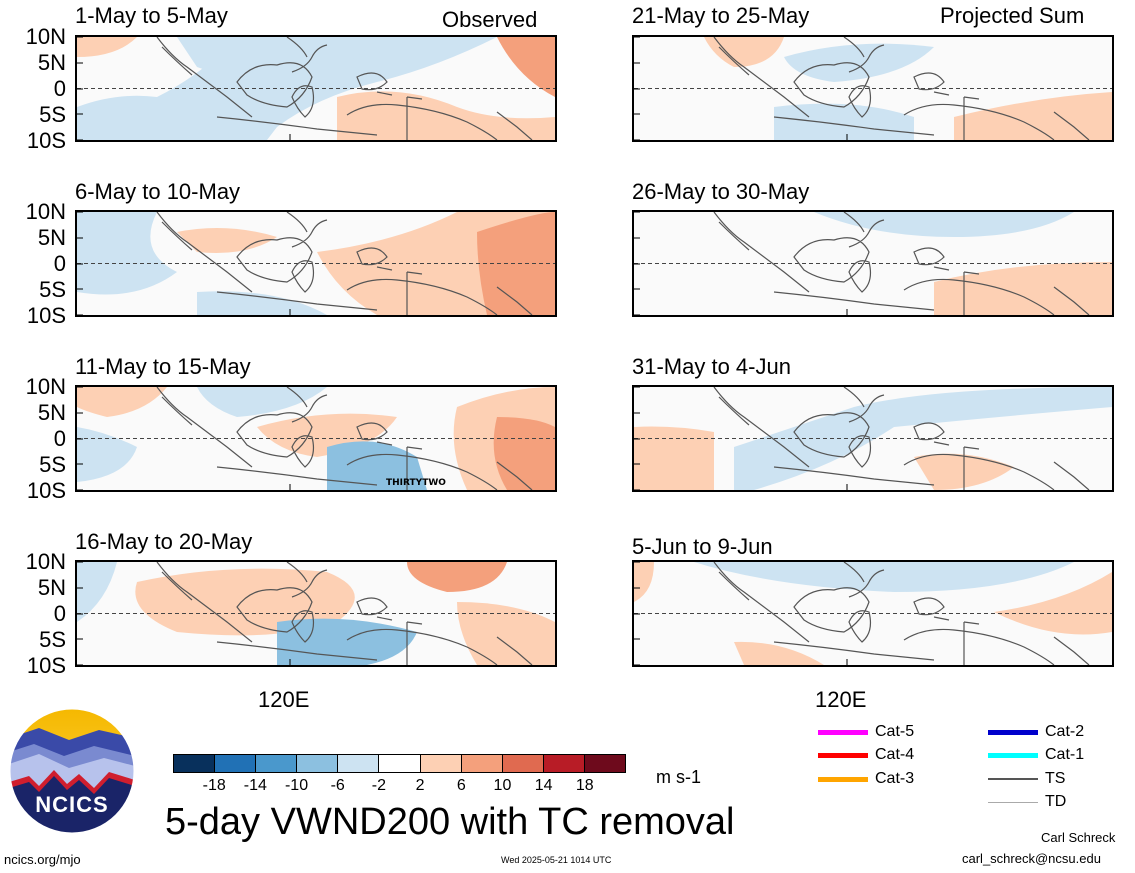 The height and width of the screenshot is (873, 1135). What do you see at coordinates (416, 483) in the screenshot?
I see `storm-name-label: THIRTYTWO` at bounding box center [416, 483].